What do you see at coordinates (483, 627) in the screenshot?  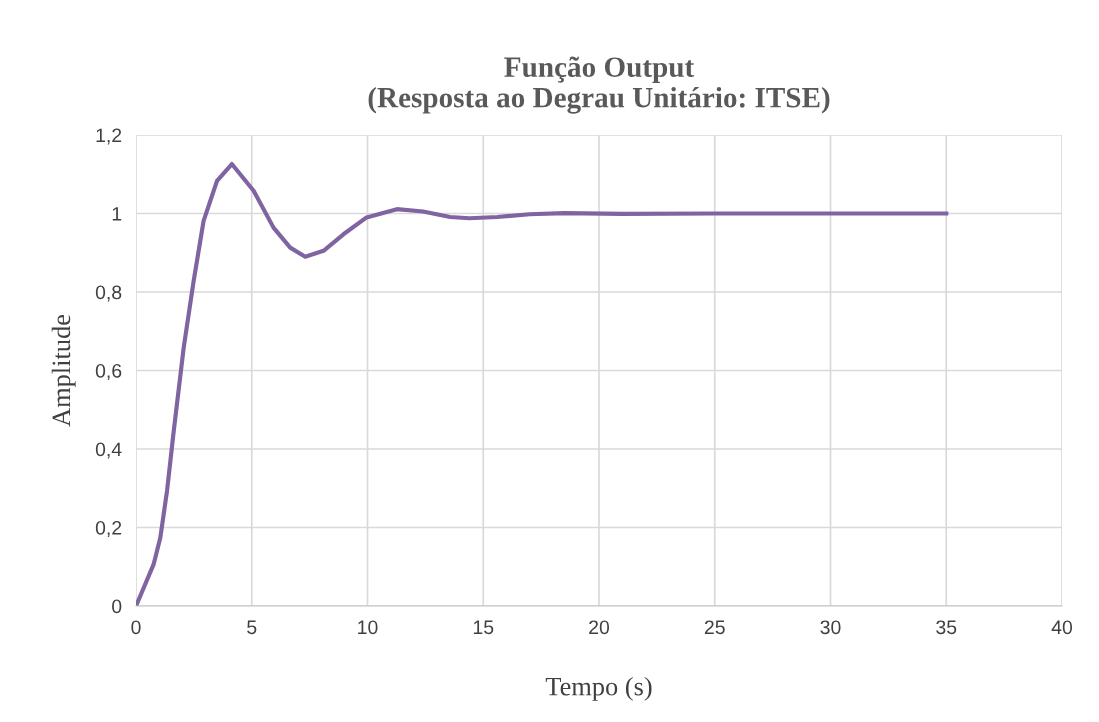 I see `x-tick-label: 15` at bounding box center [483, 627].